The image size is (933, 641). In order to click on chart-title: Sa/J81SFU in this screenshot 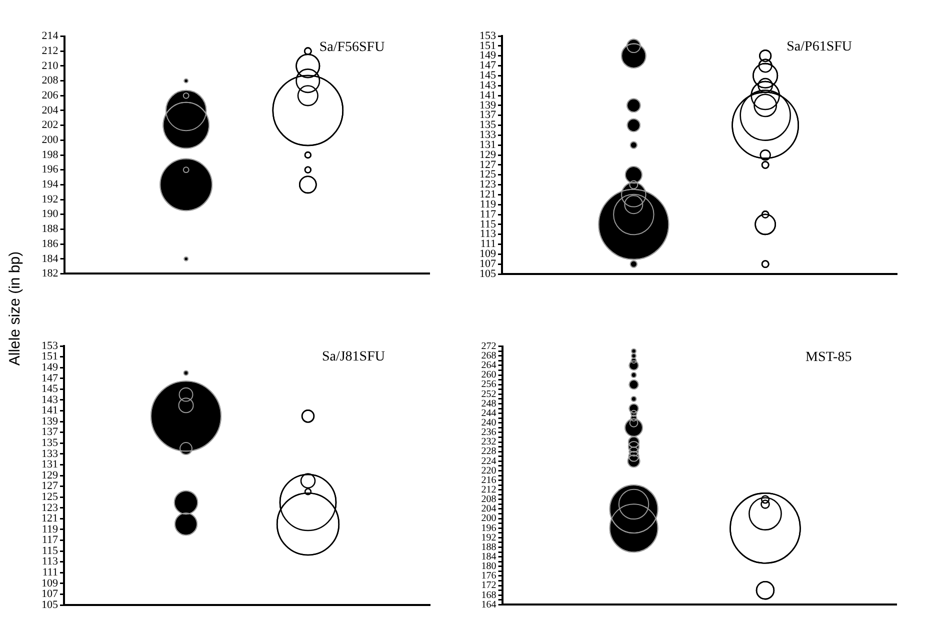, I will do `click(353, 357)`.